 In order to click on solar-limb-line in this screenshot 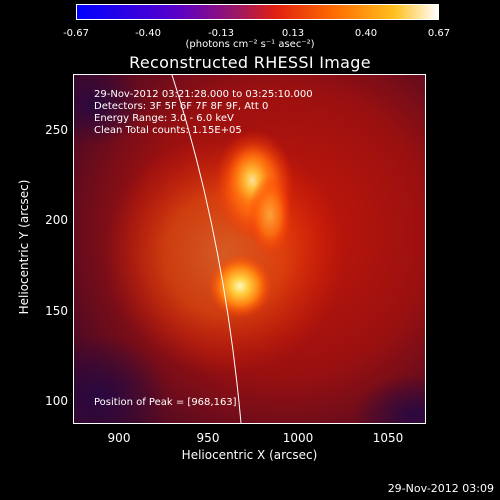, I will do `click(206, 249)`.